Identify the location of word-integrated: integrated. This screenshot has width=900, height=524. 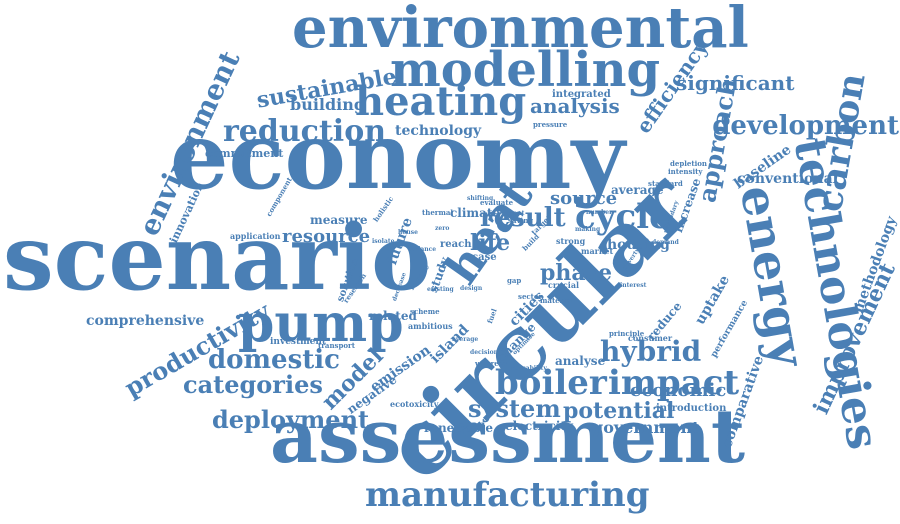
(581, 94).